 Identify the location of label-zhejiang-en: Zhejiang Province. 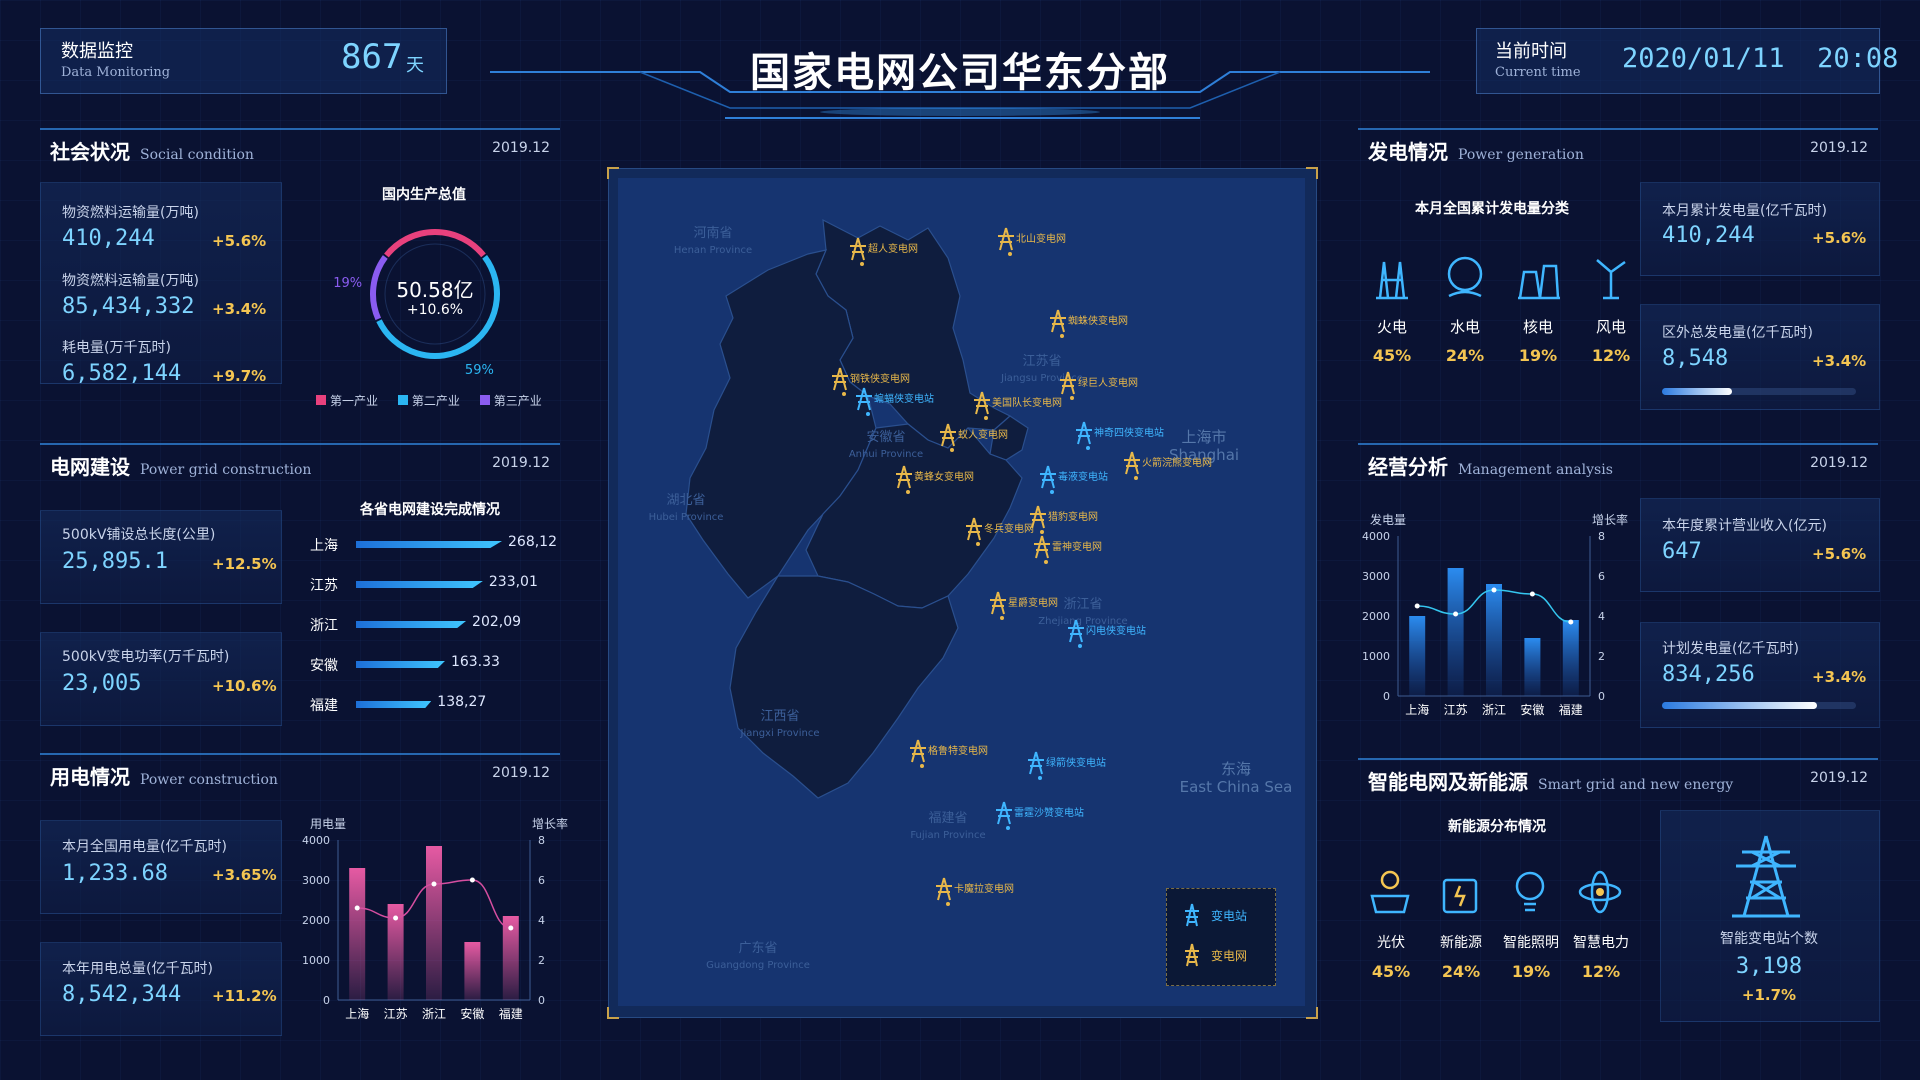
(1082, 621).